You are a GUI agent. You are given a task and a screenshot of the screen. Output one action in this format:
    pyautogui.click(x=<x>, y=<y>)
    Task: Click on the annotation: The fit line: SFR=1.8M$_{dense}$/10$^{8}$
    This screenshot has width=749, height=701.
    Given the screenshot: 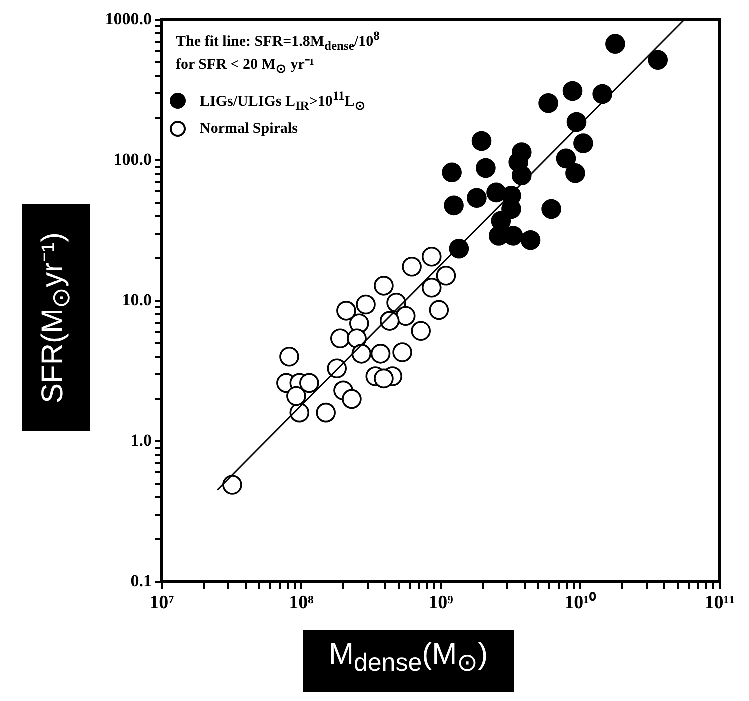 What is the action you would take?
    pyautogui.click(x=278, y=41)
    